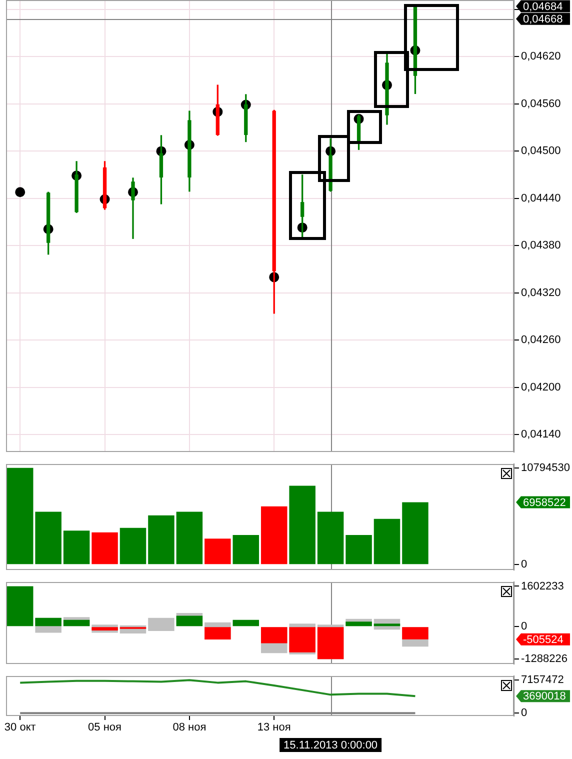 This screenshot has width=572, height=759. Describe the element at coordinates (105, 728) in the screenshot. I see `x-tick-label: 05 ноя` at that location.